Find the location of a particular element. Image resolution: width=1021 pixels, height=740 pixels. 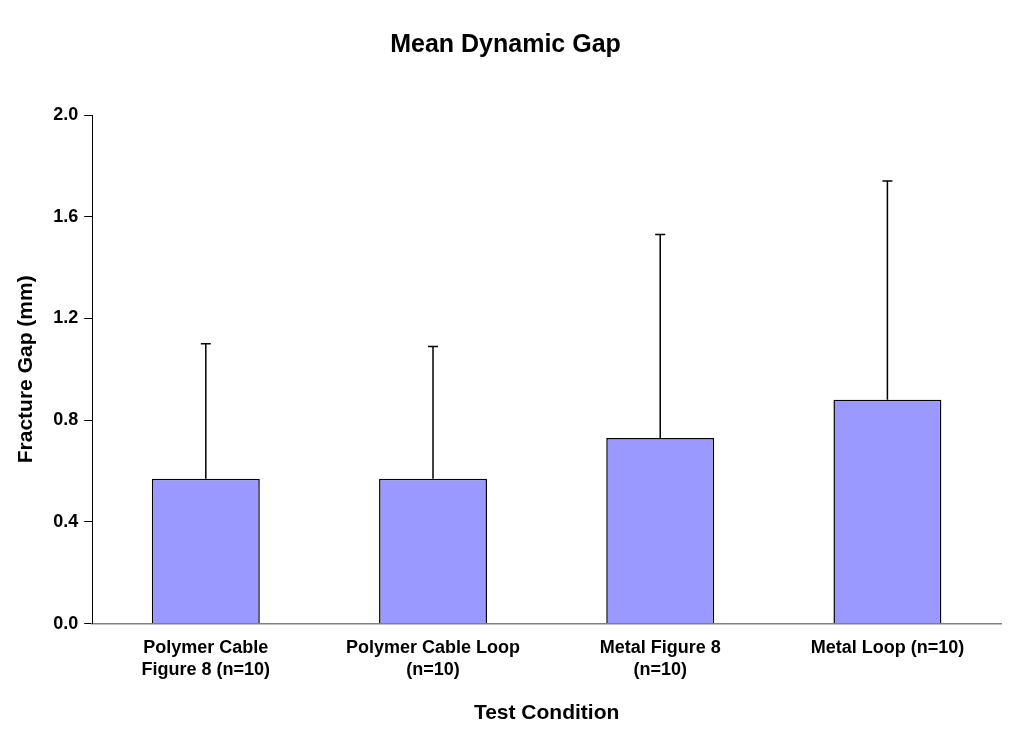

y-tick-label: 0.8 is located at coordinates (66, 419).